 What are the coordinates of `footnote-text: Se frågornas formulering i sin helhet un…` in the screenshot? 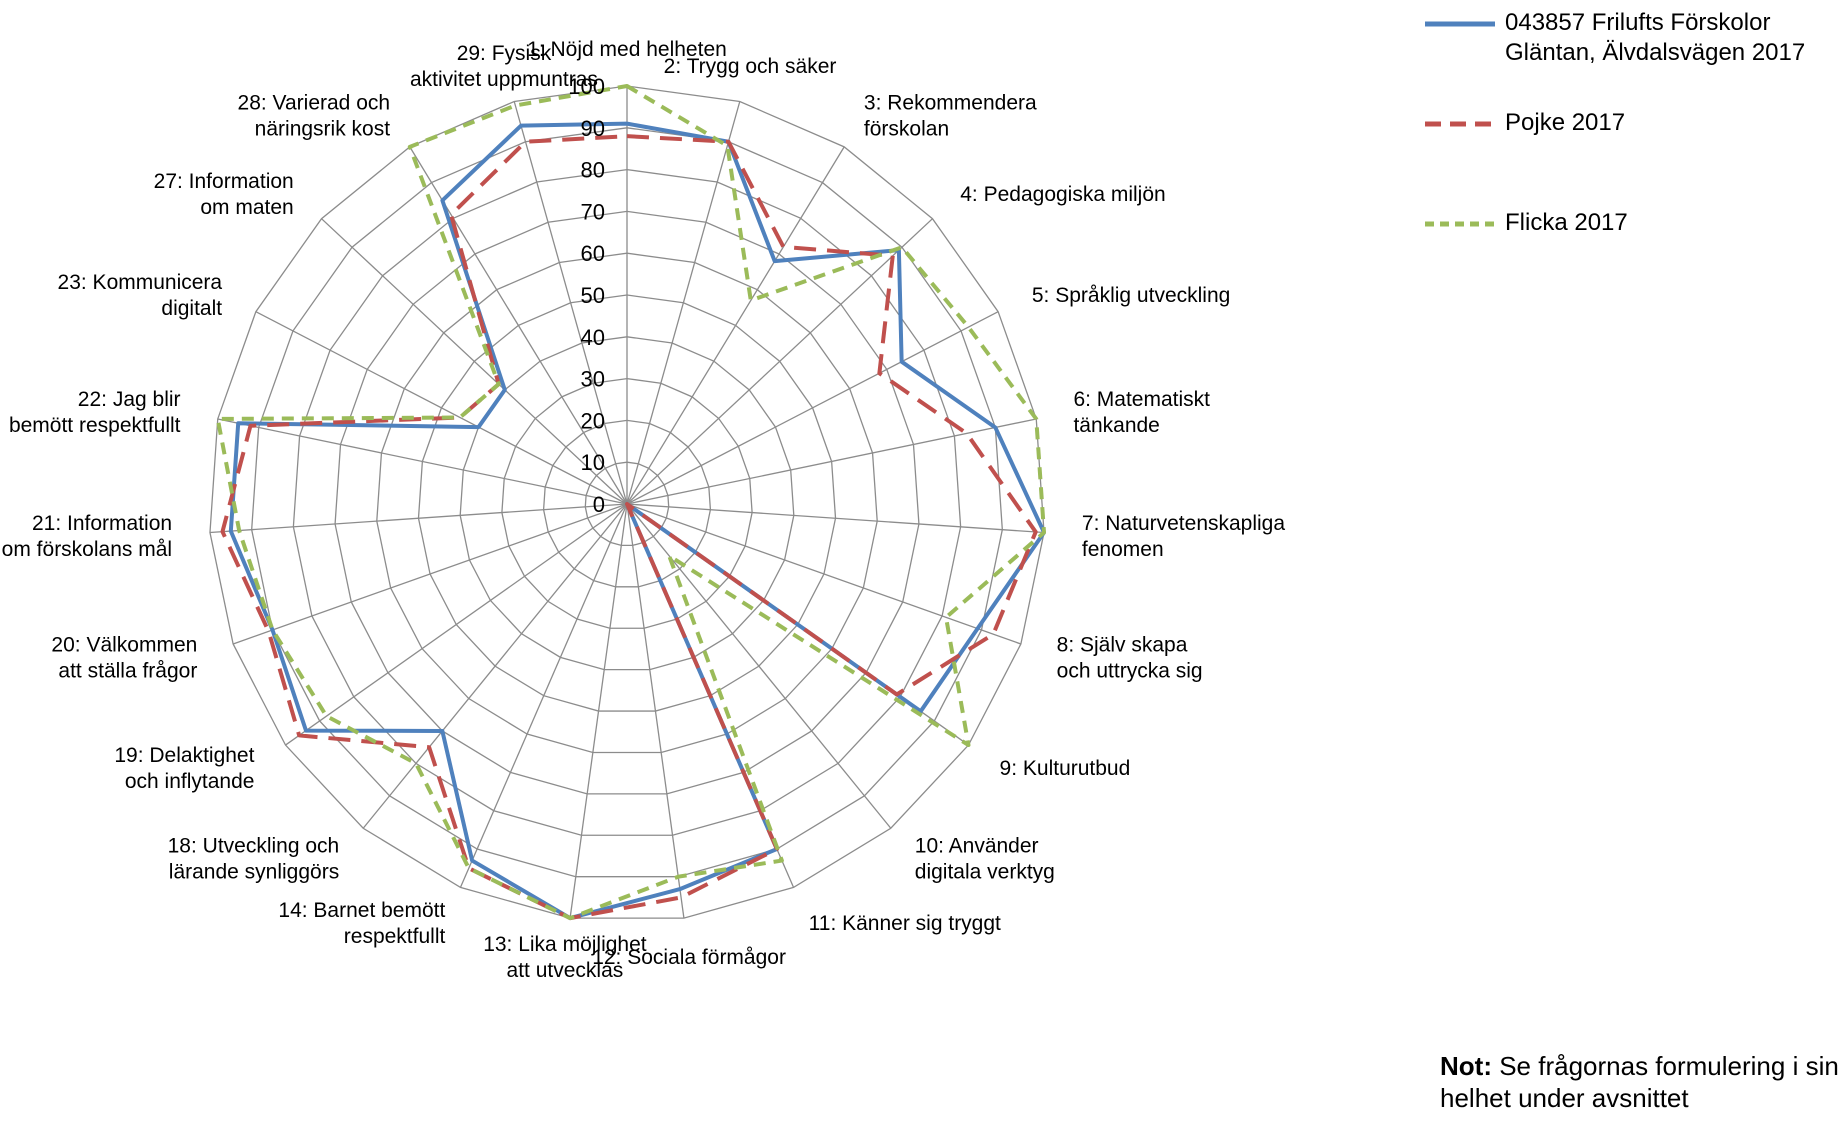 It's located at (1639, 1082).